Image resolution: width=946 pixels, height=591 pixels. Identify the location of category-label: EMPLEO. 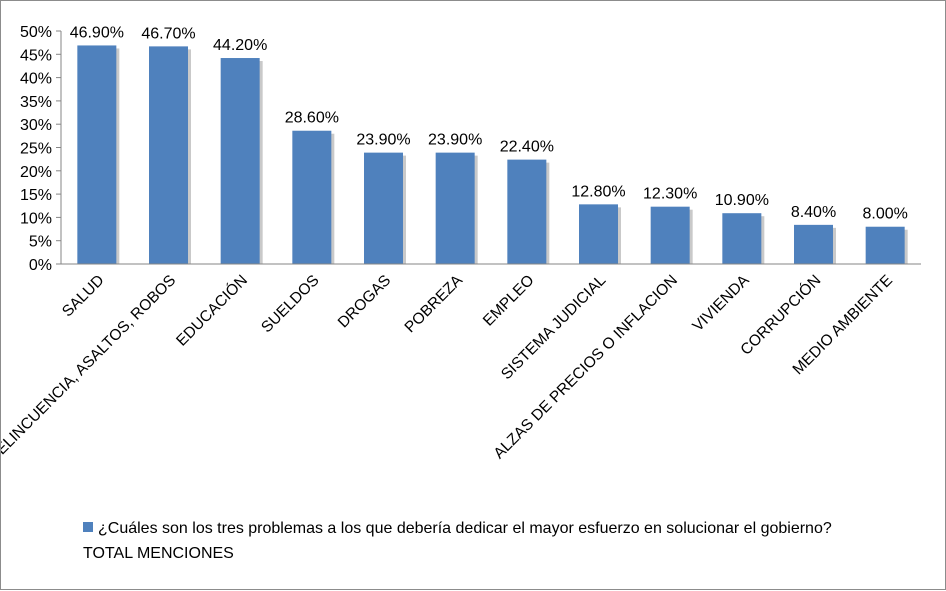
(509, 301).